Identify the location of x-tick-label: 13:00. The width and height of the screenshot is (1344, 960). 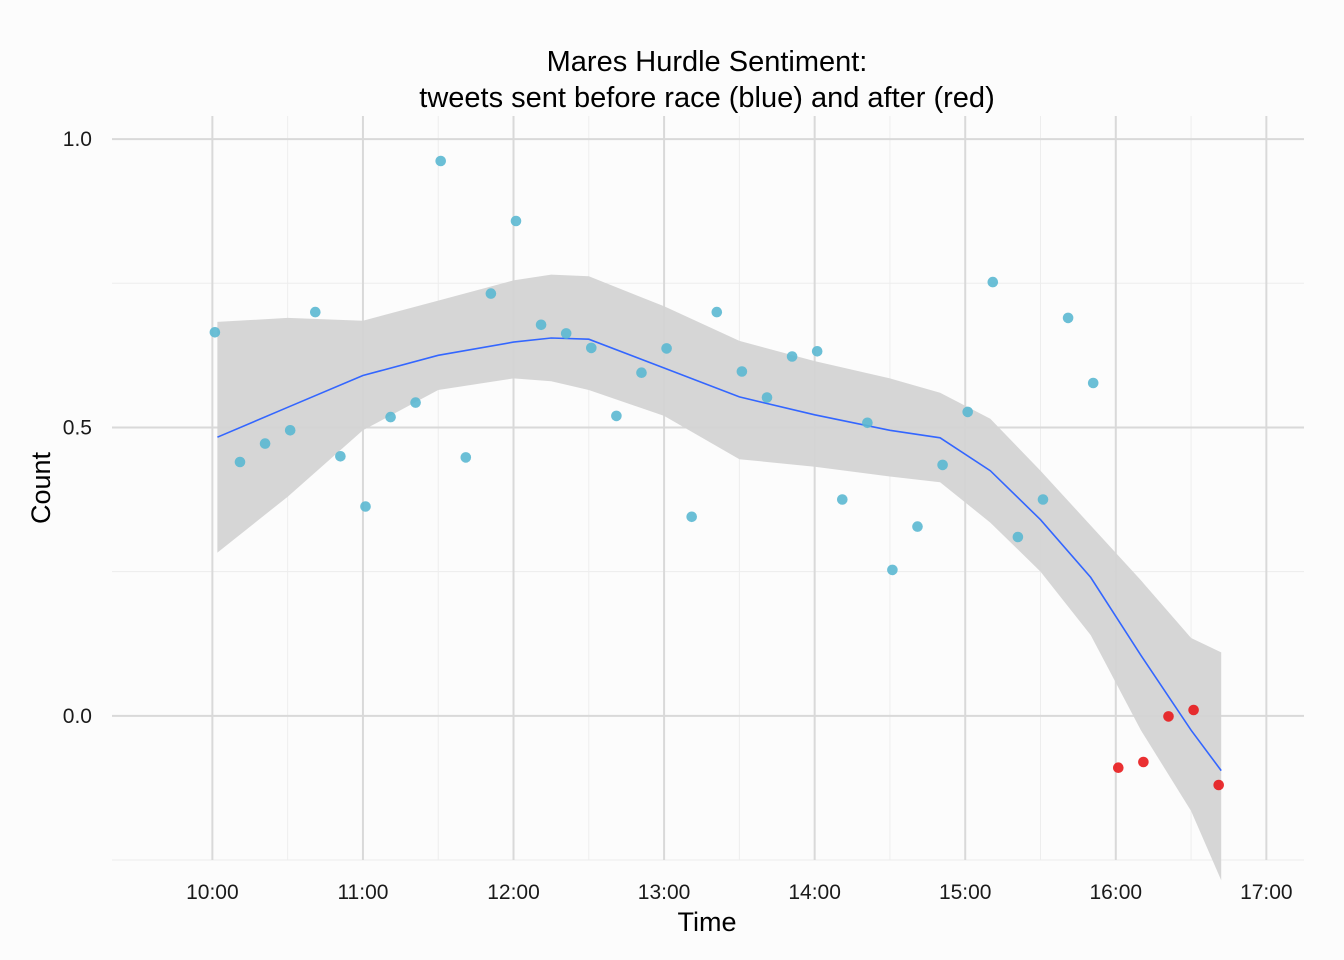
(664, 892).